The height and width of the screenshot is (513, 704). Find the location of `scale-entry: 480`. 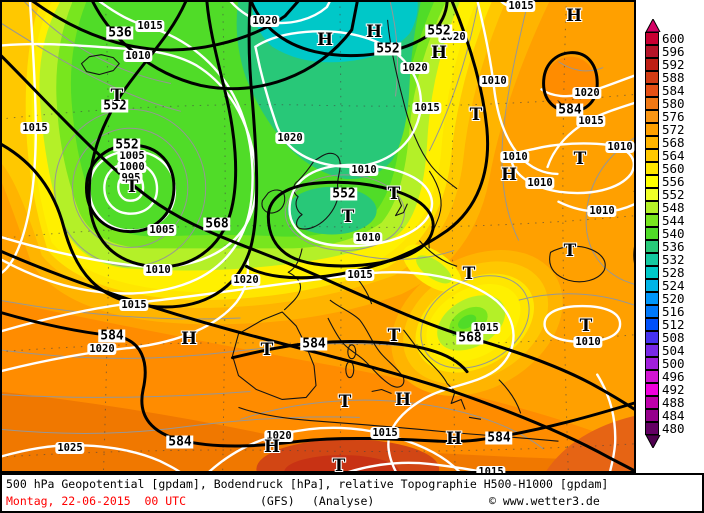

scale-entry: 480 is located at coordinates (674, 428).